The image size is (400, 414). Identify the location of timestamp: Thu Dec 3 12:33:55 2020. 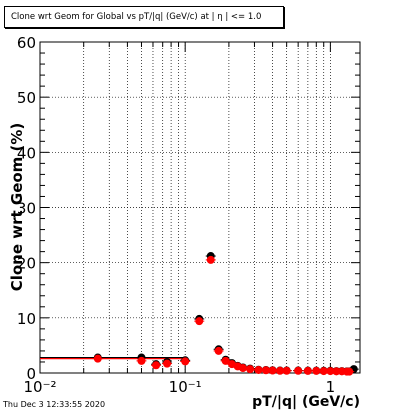
(54, 404).